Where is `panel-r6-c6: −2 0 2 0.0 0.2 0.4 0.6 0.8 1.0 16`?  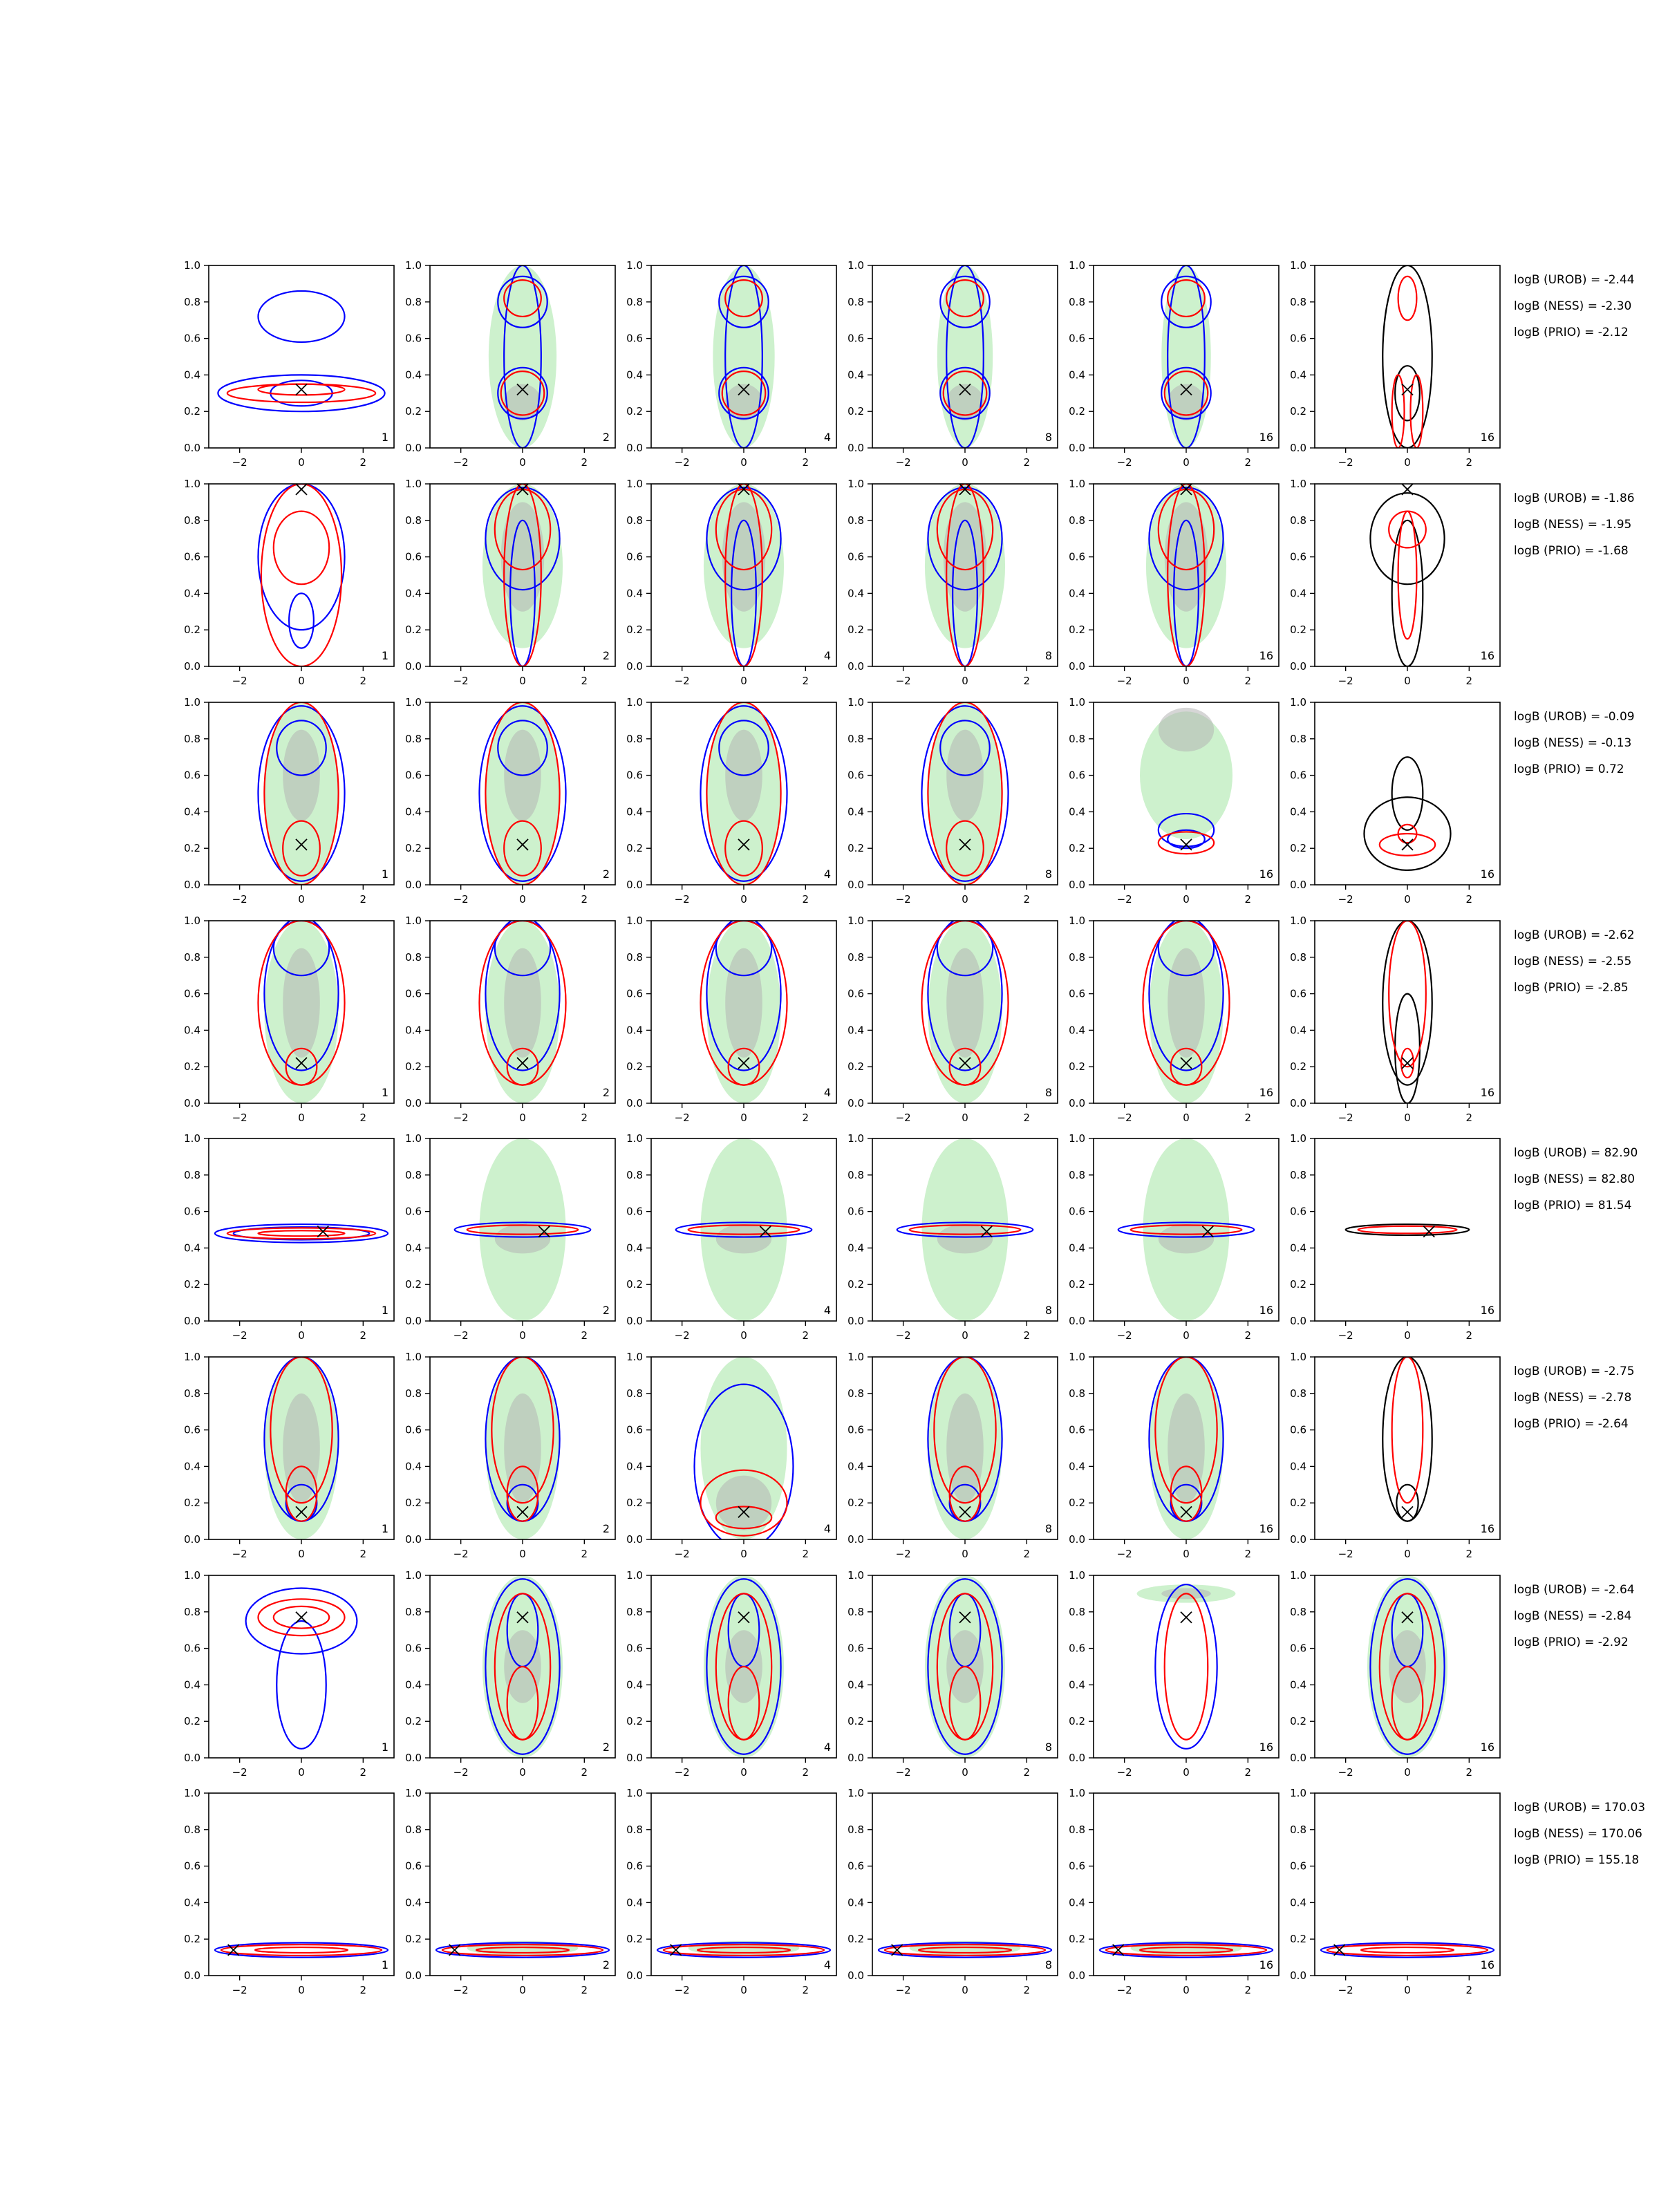
panel-r6-c6: −2 0 2 0.0 0.2 0.4 0.6 0.8 1.0 16 is located at coordinates (1395, 1455).